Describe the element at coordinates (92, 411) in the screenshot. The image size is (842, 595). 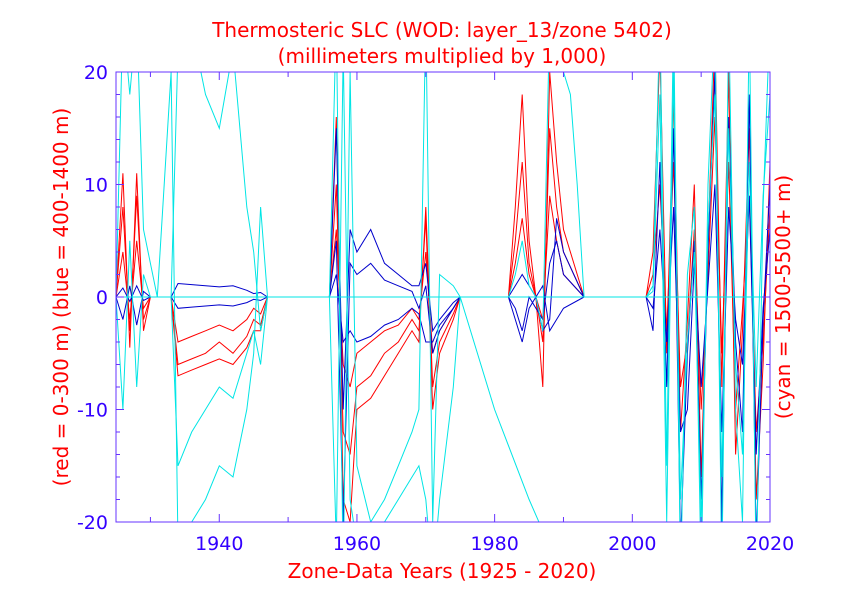
I see `y-tick-label: -10` at that location.